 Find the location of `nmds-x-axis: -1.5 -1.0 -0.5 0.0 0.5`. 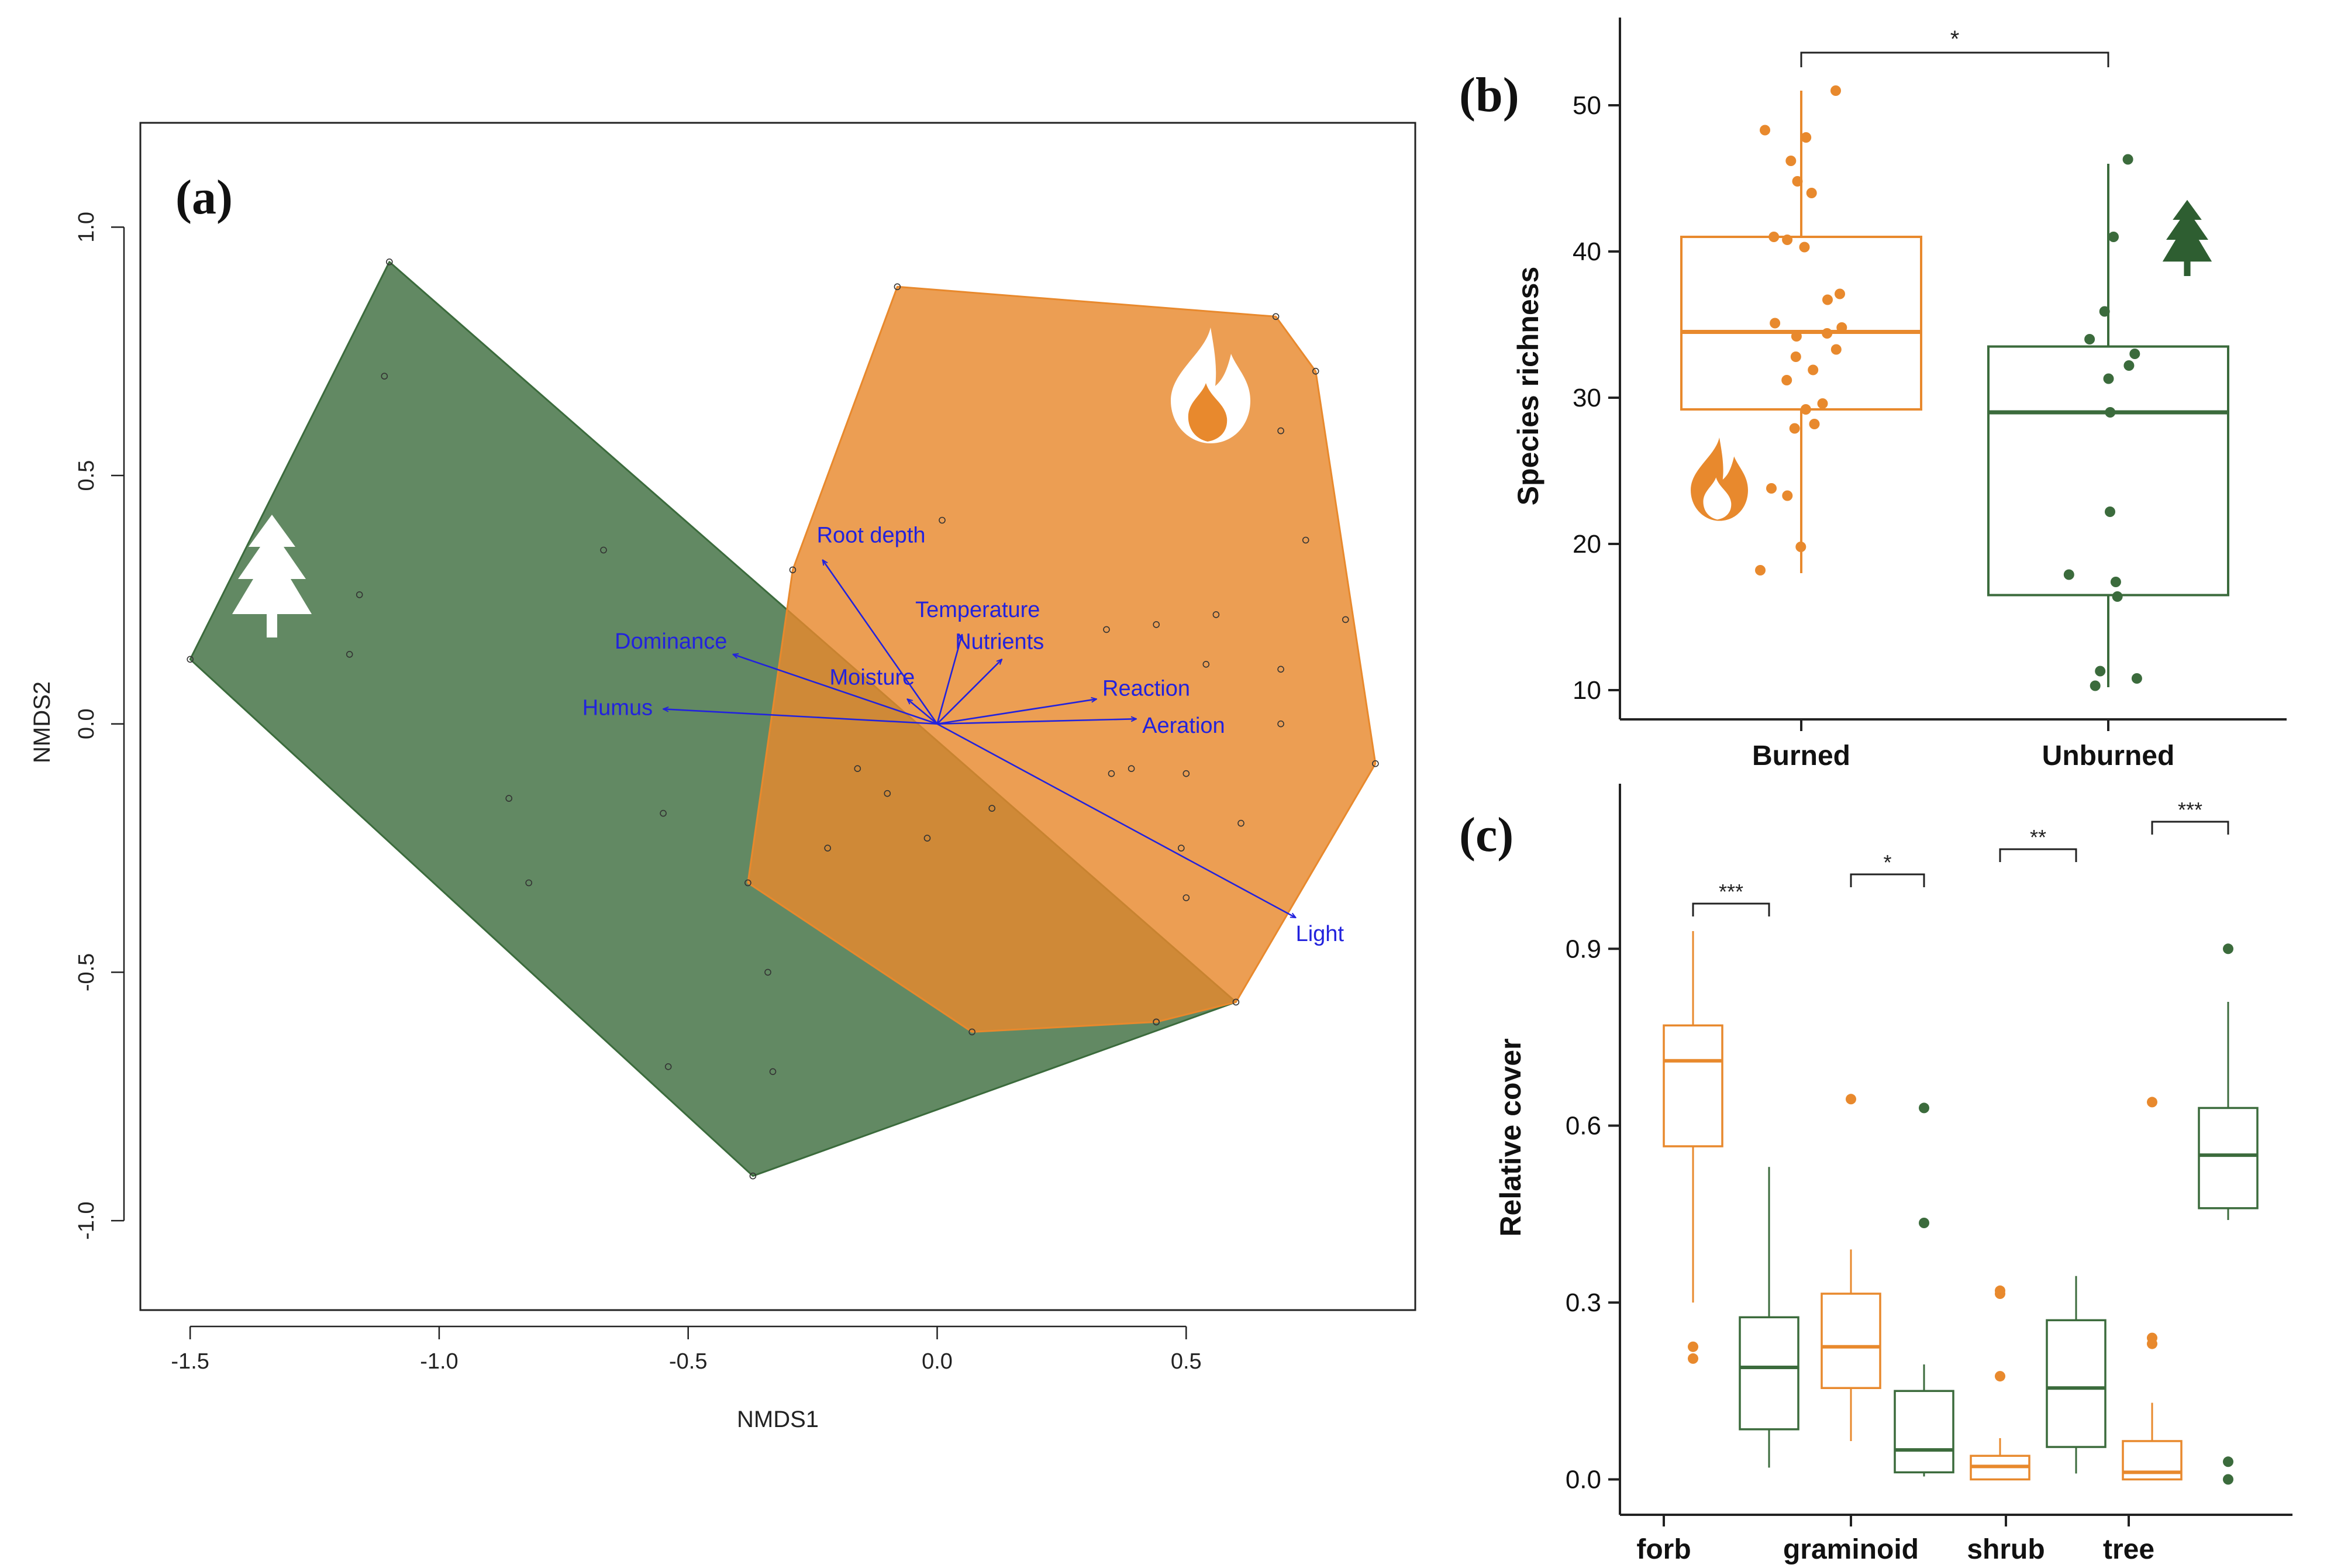

nmds-x-axis: -1.5 -1.0 -0.5 0.0 0.5 is located at coordinates (686, 1350).